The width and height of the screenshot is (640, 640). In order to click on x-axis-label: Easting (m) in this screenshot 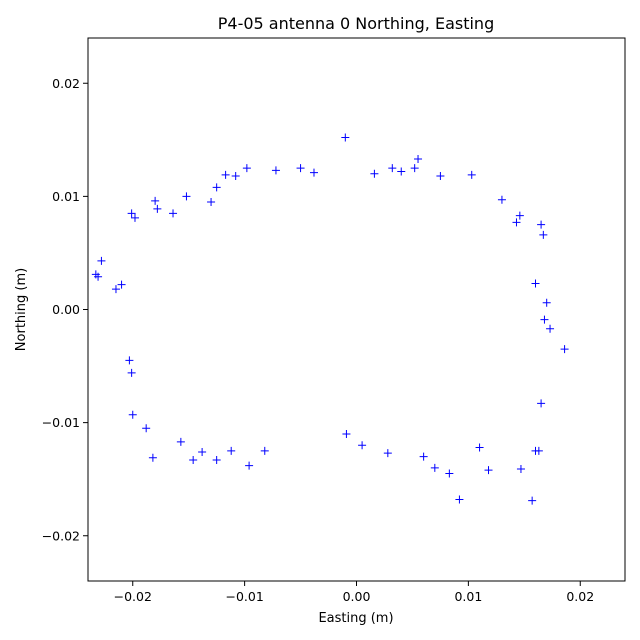, I will do `click(355, 618)`.